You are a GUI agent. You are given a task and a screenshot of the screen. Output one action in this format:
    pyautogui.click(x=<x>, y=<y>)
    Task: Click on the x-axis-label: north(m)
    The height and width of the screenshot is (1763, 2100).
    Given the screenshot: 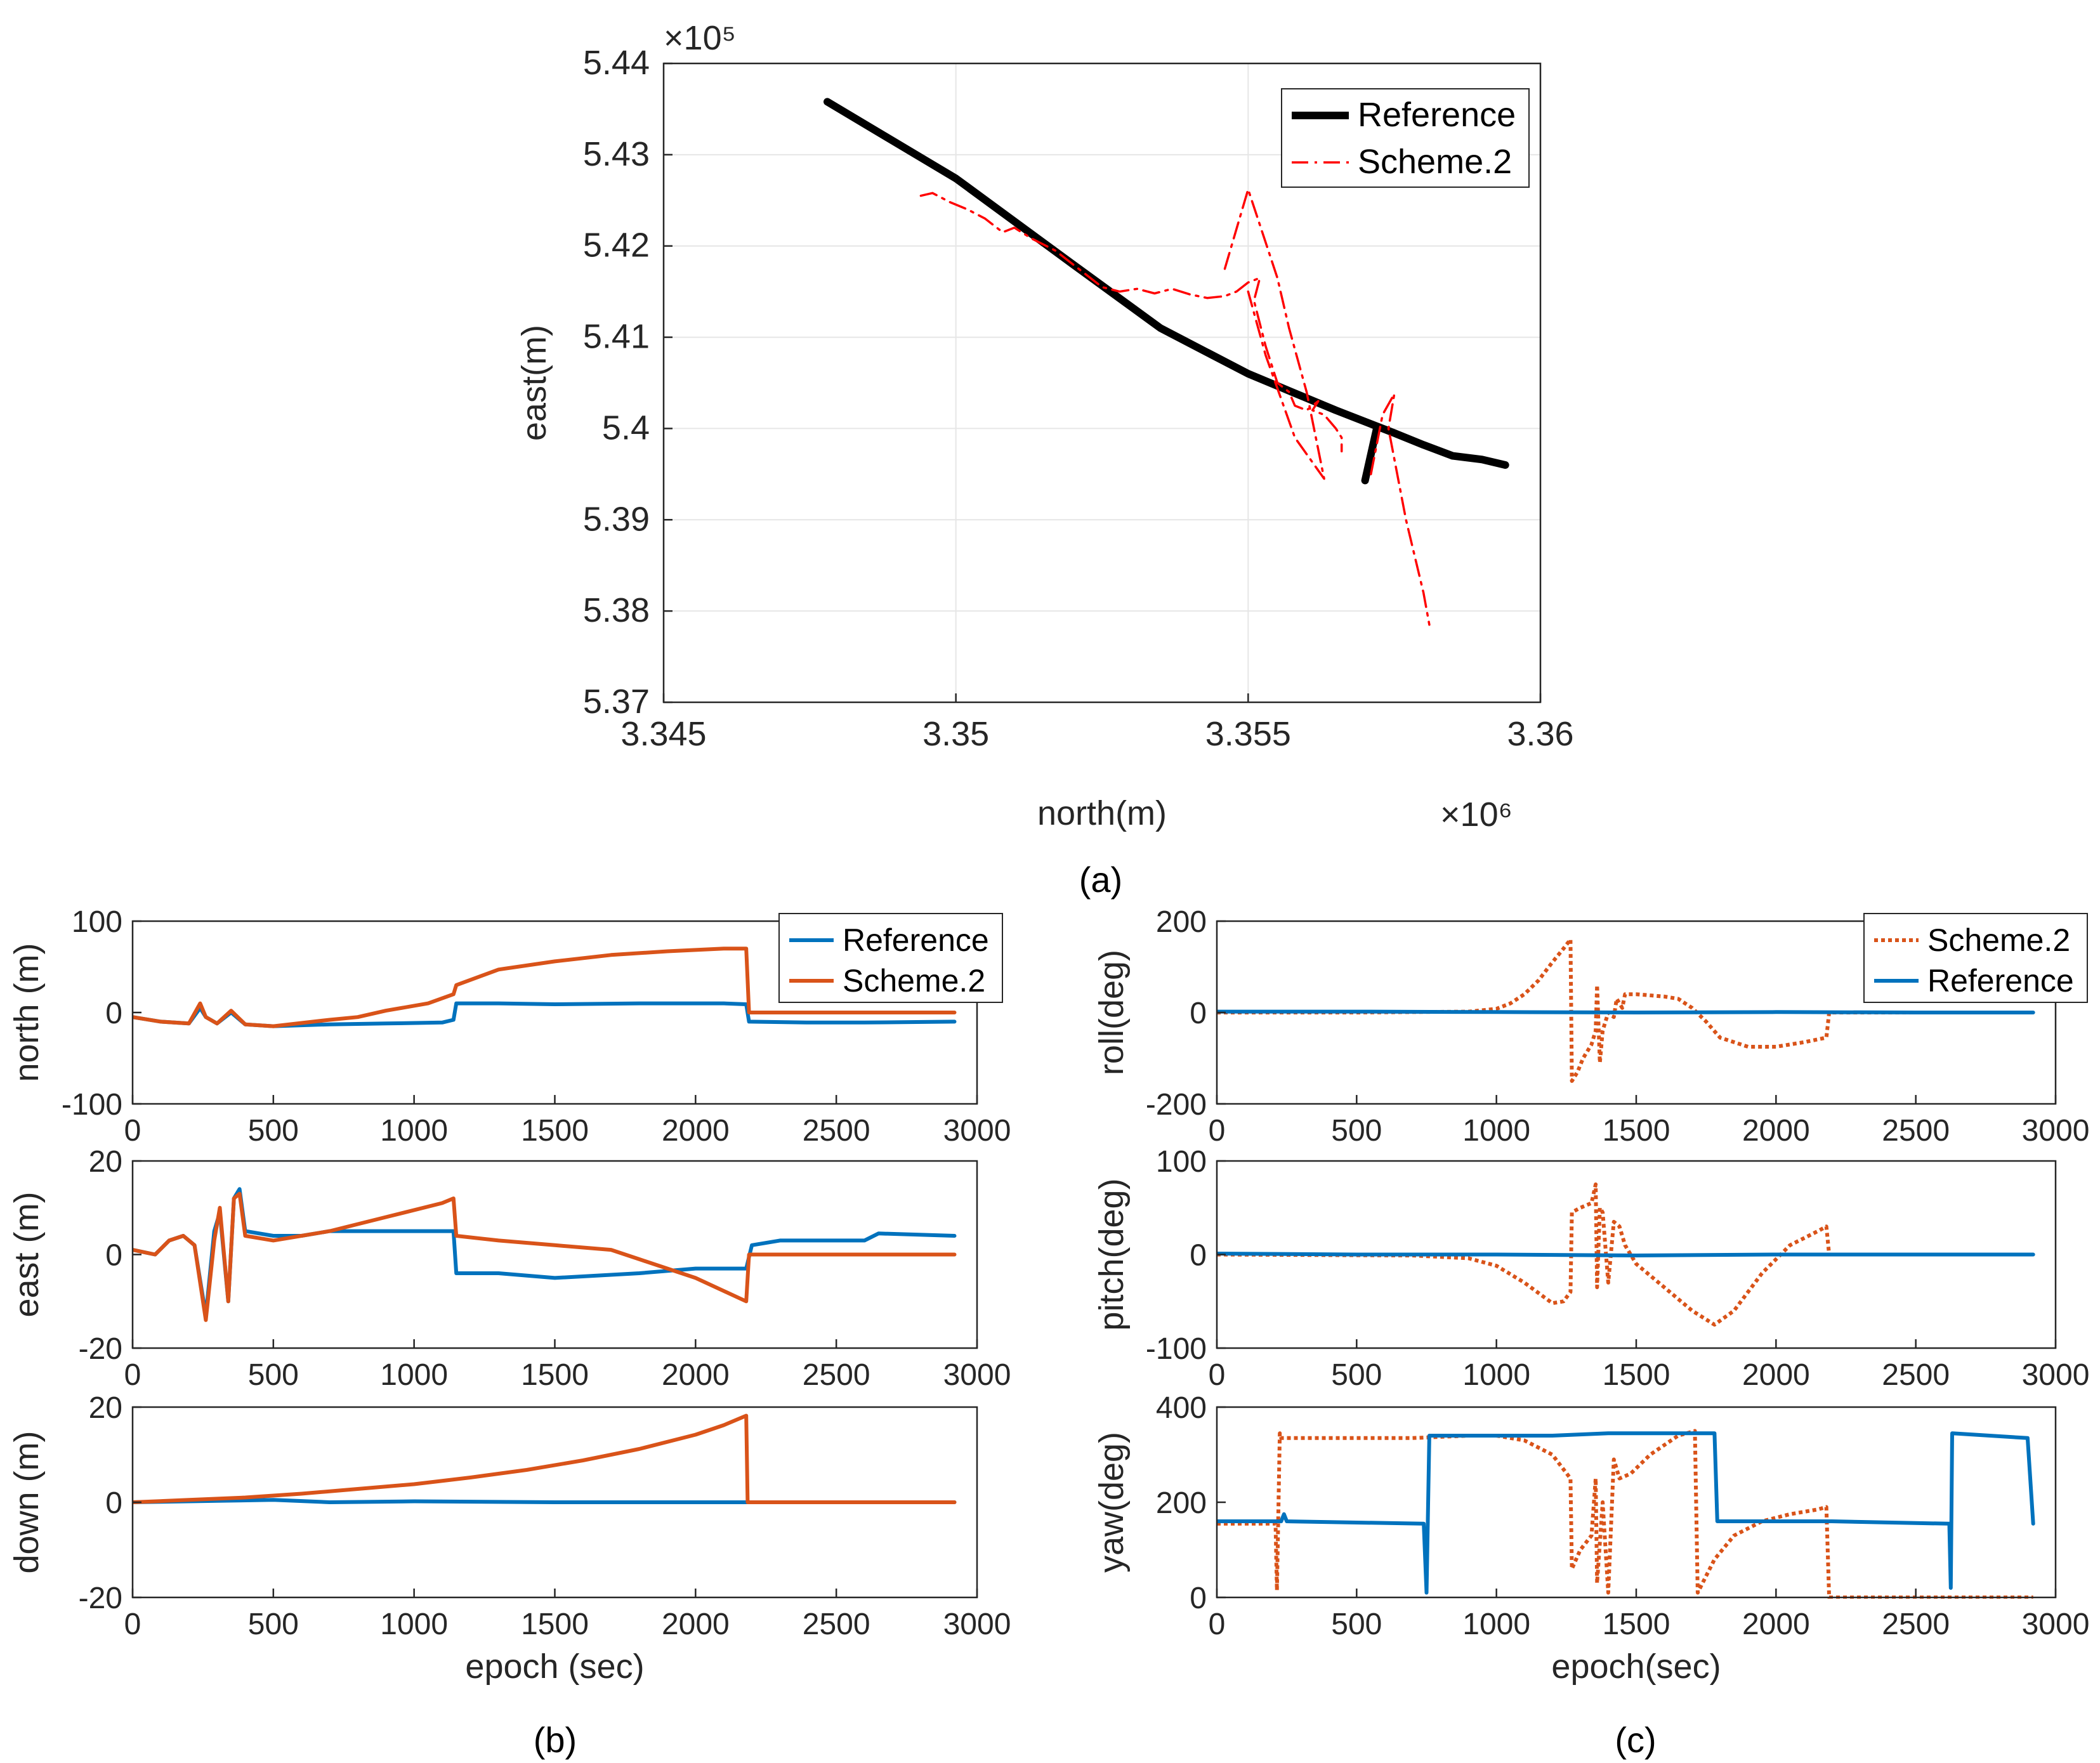 What is the action you would take?
    pyautogui.click(x=1102, y=813)
    